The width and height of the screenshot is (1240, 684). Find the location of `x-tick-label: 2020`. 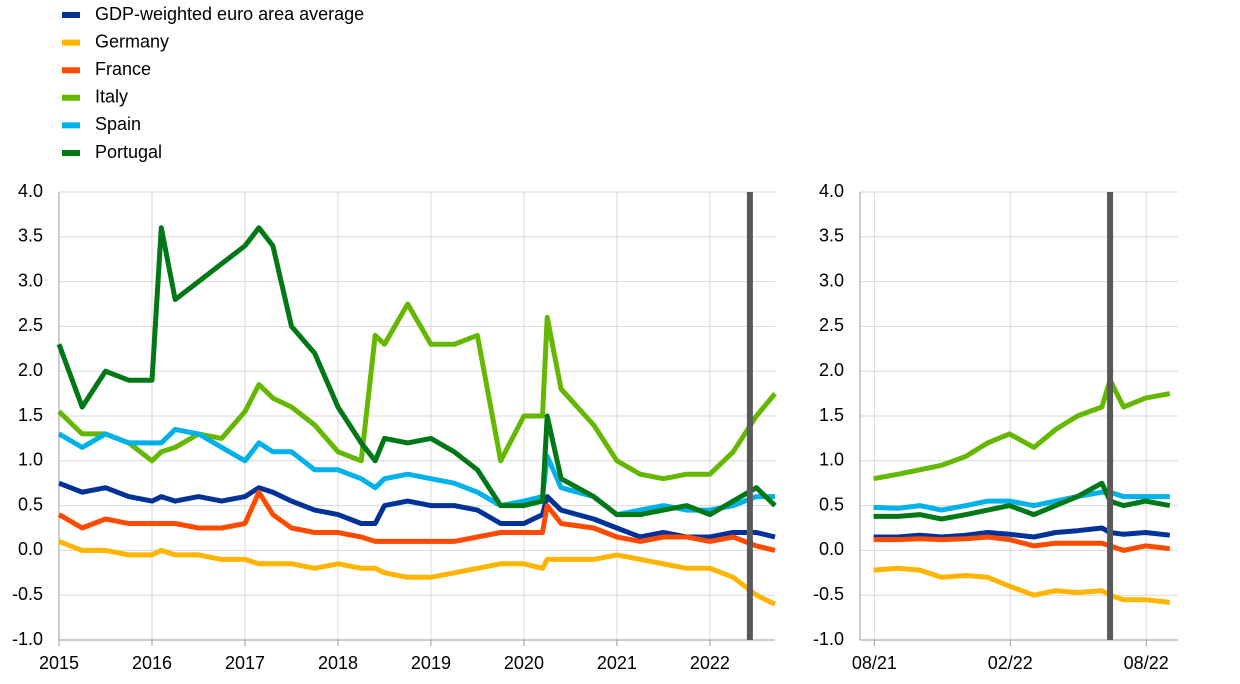

x-tick-label: 2020 is located at coordinates (524, 663).